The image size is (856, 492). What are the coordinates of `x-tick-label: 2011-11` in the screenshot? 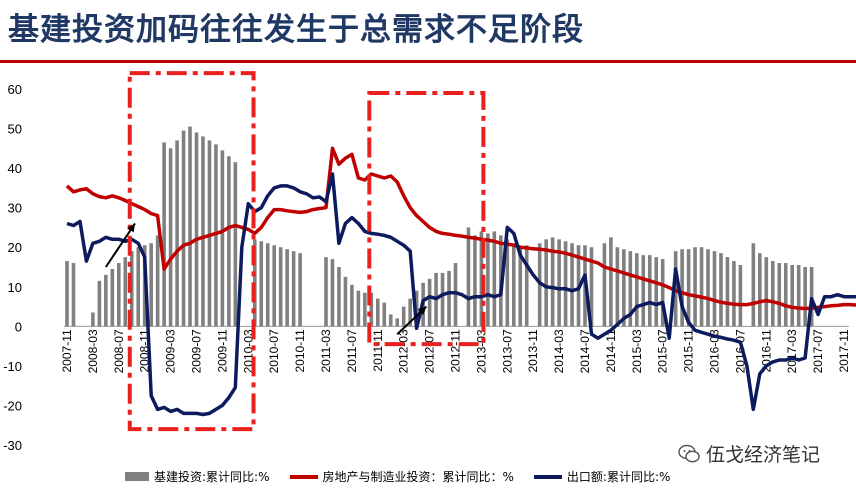 It's located at (378, 350).